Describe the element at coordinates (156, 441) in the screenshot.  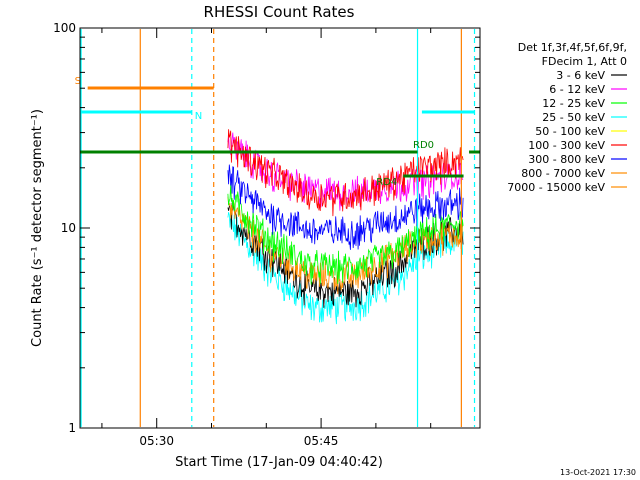
I see `x-tick-label-0530: 05:30` at that location.